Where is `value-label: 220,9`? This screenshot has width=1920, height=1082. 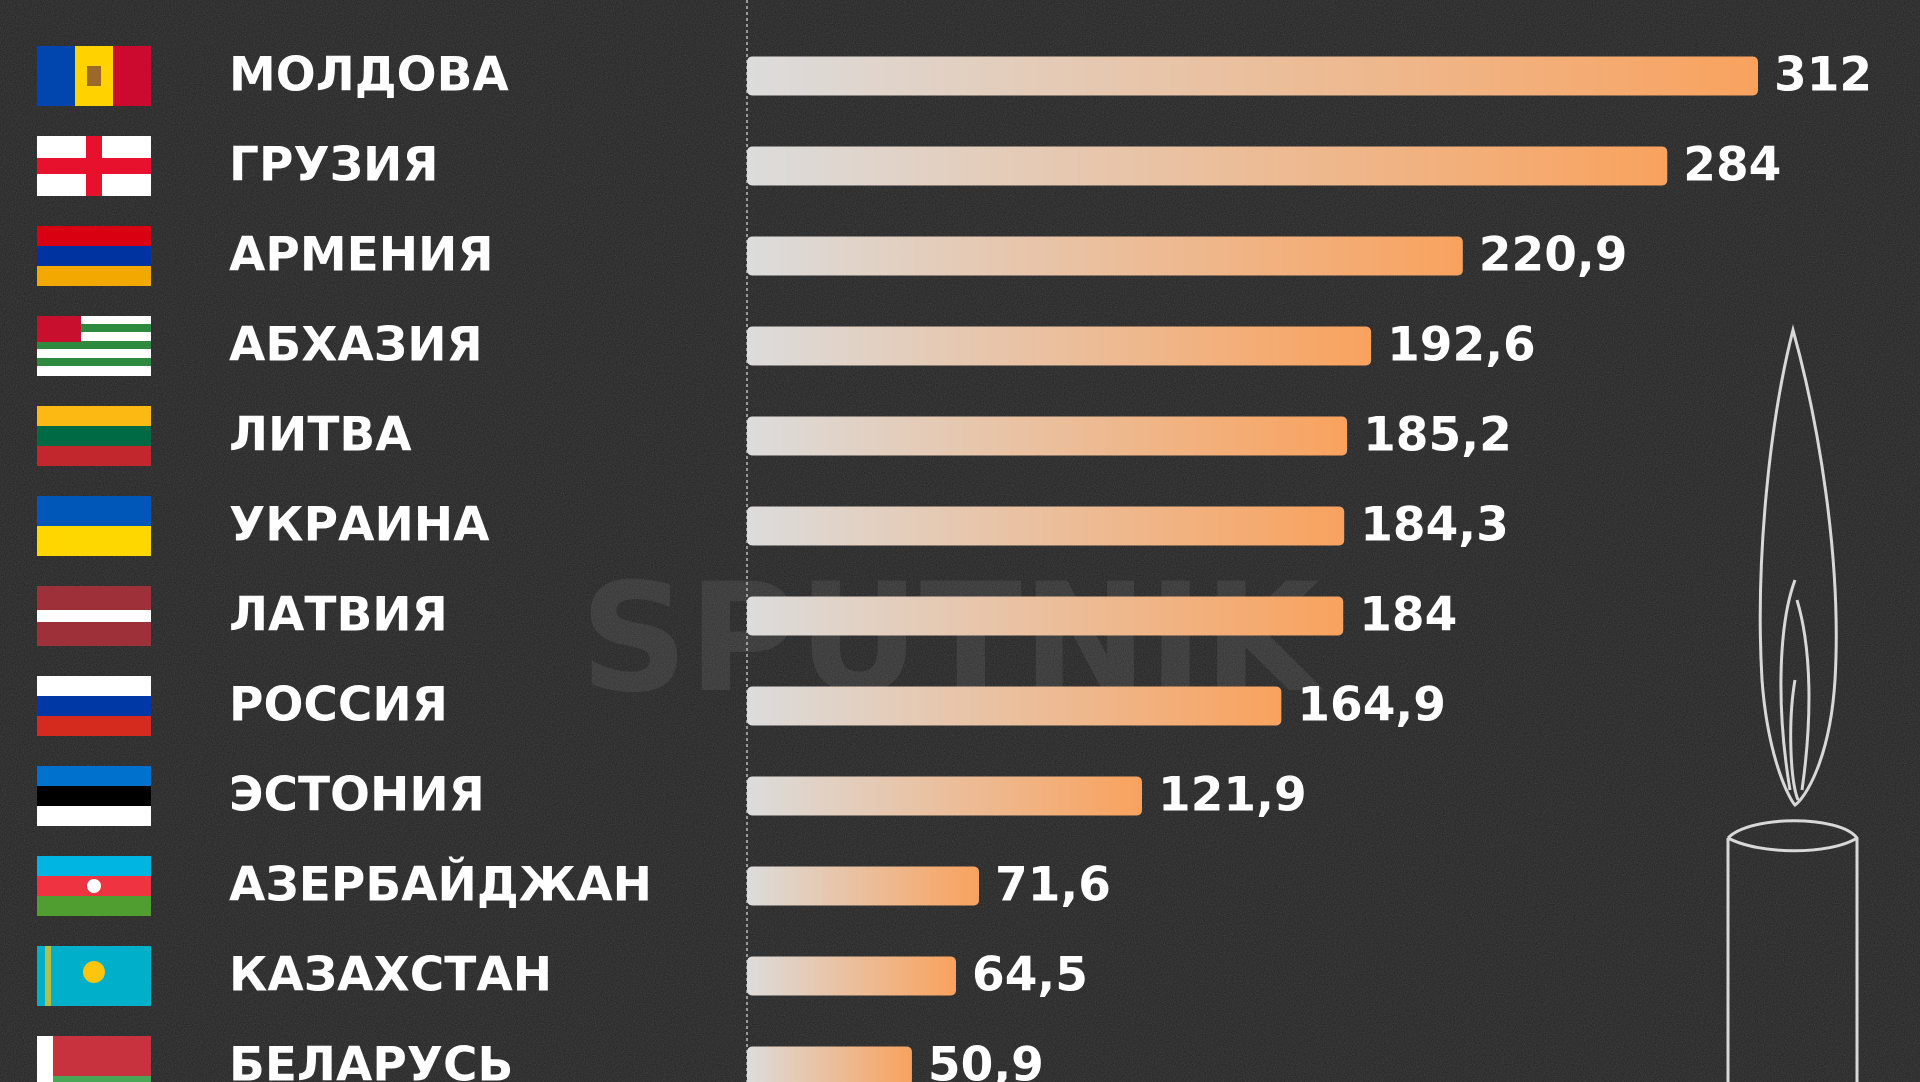 value-label: 220,9 is located at coordinates (1553, 255).